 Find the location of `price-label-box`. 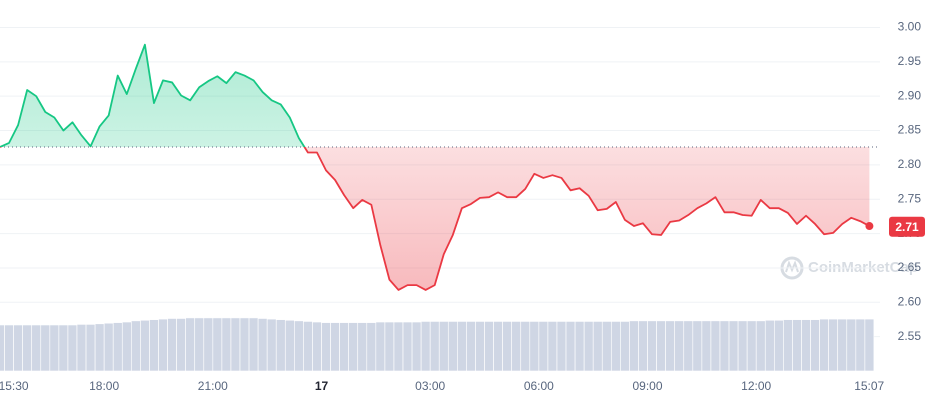

price-label-box is located at coordinates (907, 226).